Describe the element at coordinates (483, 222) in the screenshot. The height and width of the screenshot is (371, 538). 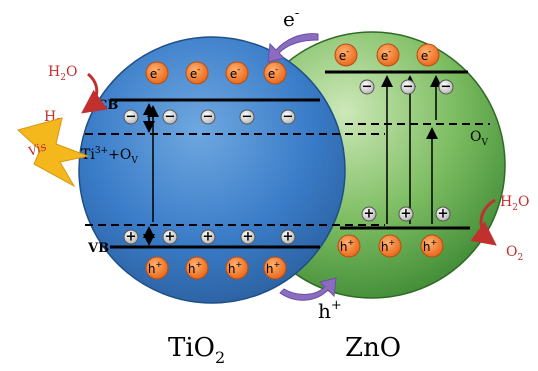
I see `oxidation-arrow` at that location.